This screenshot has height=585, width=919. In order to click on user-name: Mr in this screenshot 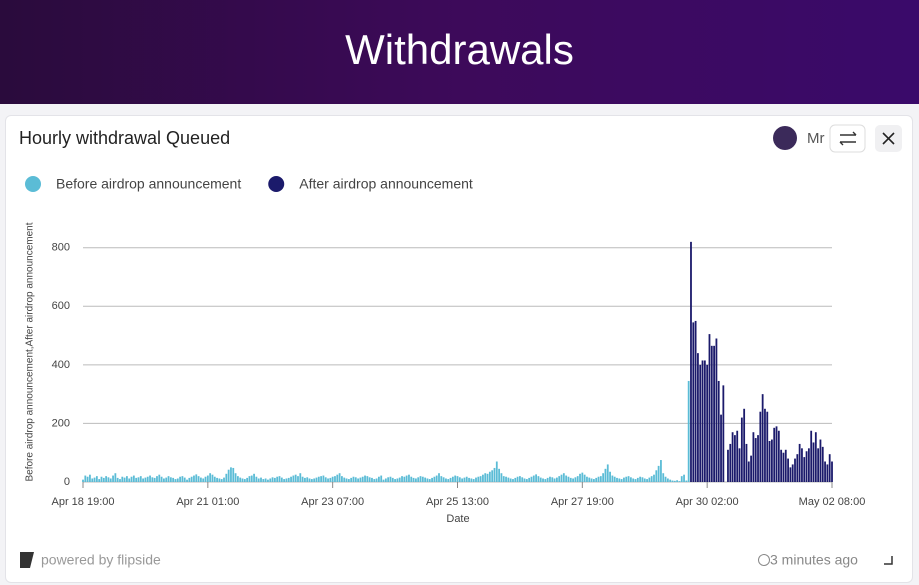, I will do `click(816, 138)`.